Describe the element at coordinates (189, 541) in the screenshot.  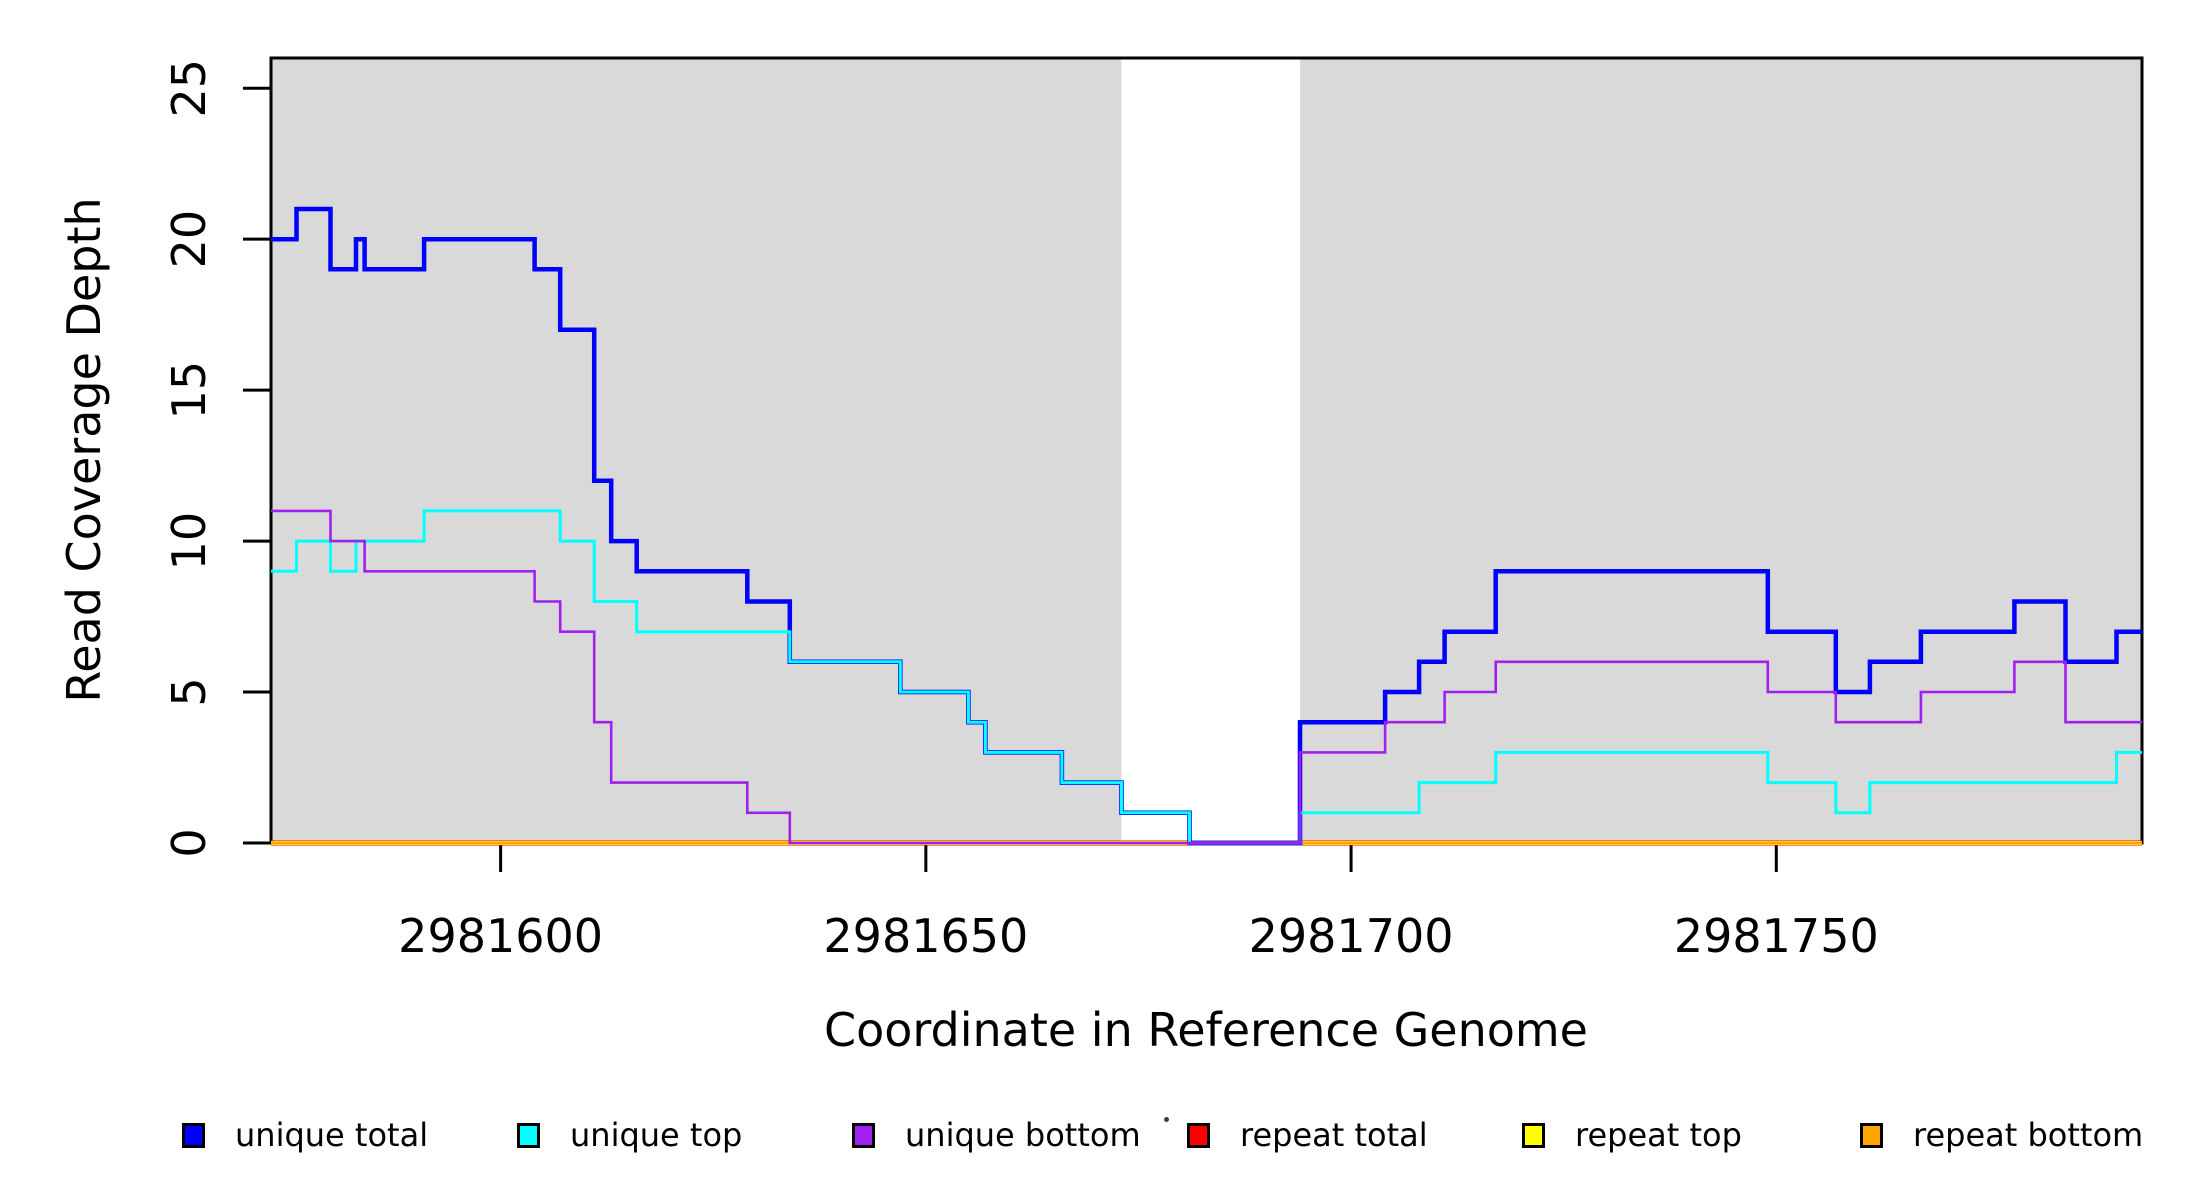
I see `y-tick-label: 10` at that location.